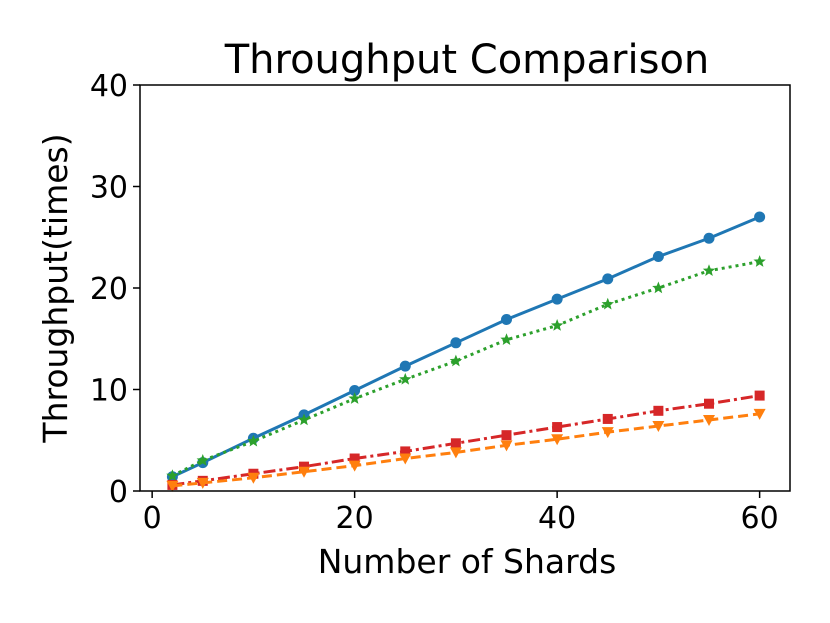 This screenshot has width=830, height=623. What do you see at coordinates (760, 518) in the screenshot?
I see `x-tick-label: 60` at bounding box center [760, 518].